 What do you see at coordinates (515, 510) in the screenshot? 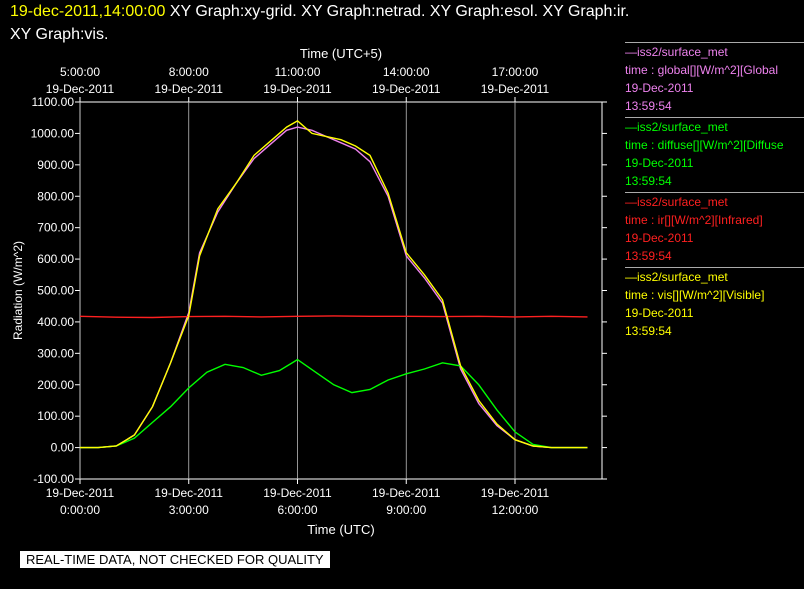
I see `x-tick-time-label: 12:00:00` at bounding box center [515, 510].